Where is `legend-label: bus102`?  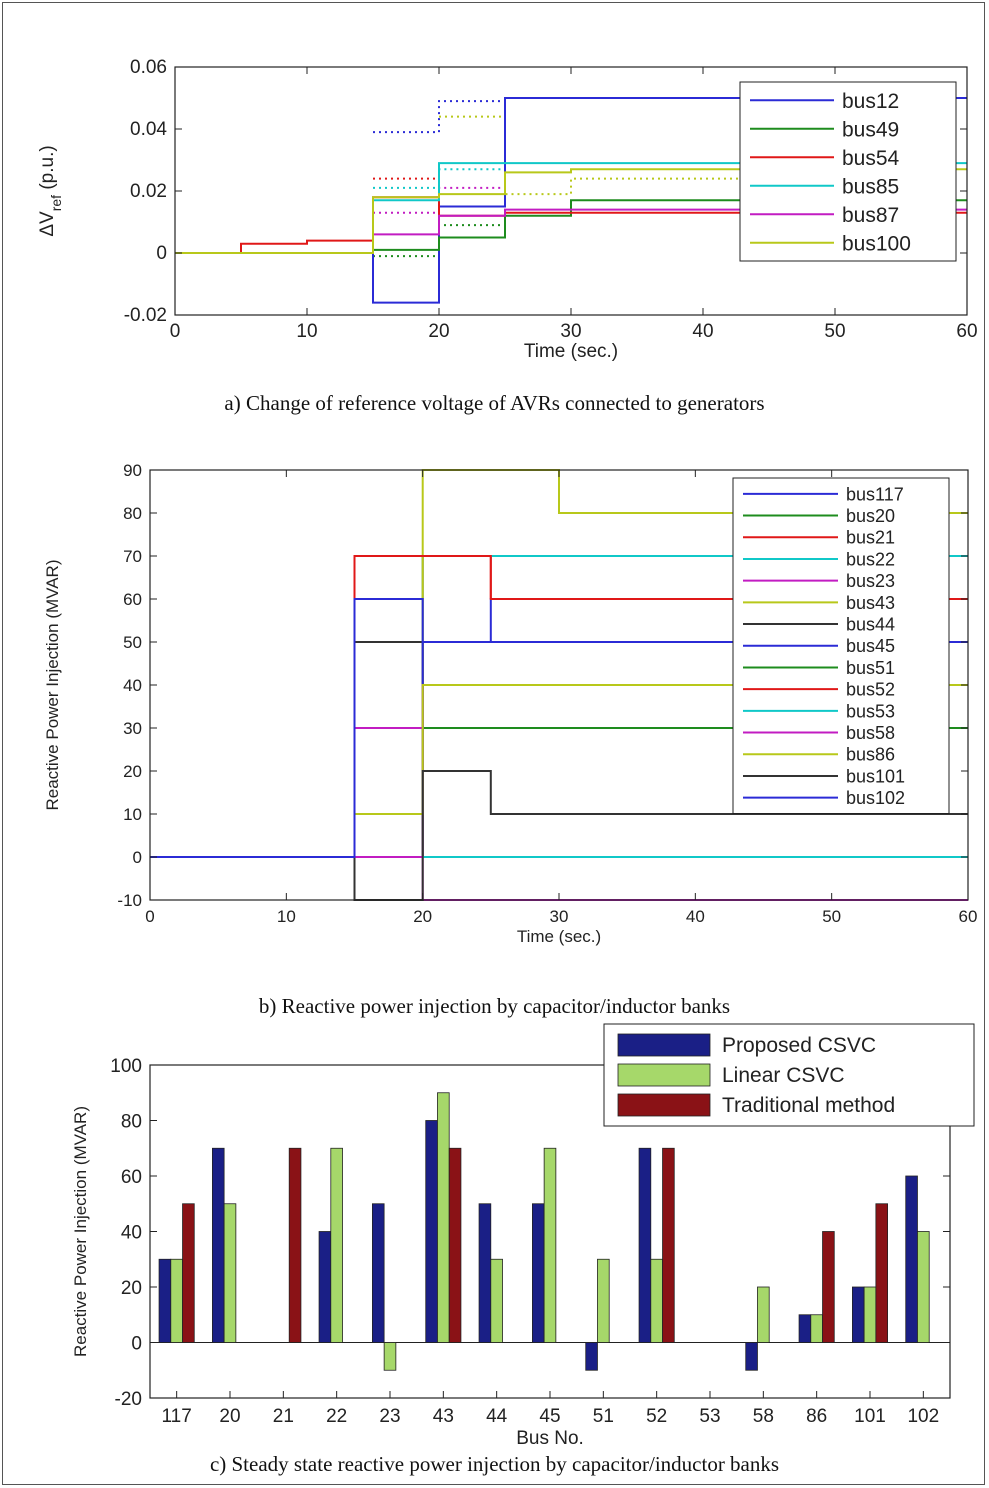
legend-label: bus102 is located at coordinates (875, 798).